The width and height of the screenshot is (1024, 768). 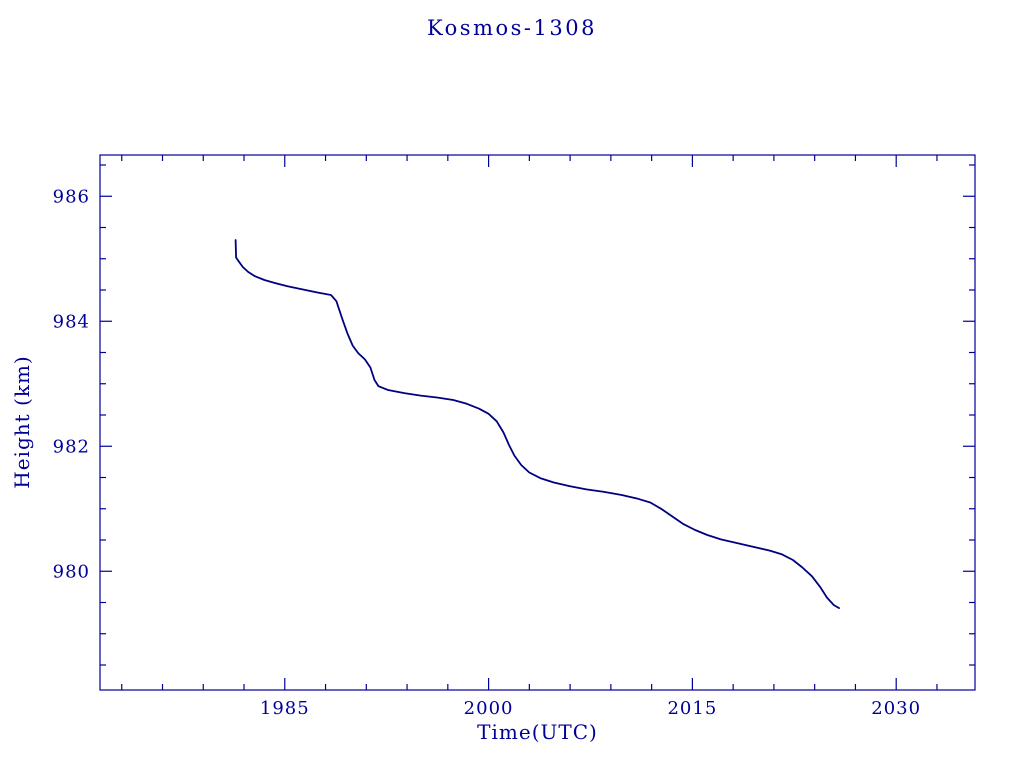 I want to click on x-tick-label: 1985, so click(x=285, y=708).